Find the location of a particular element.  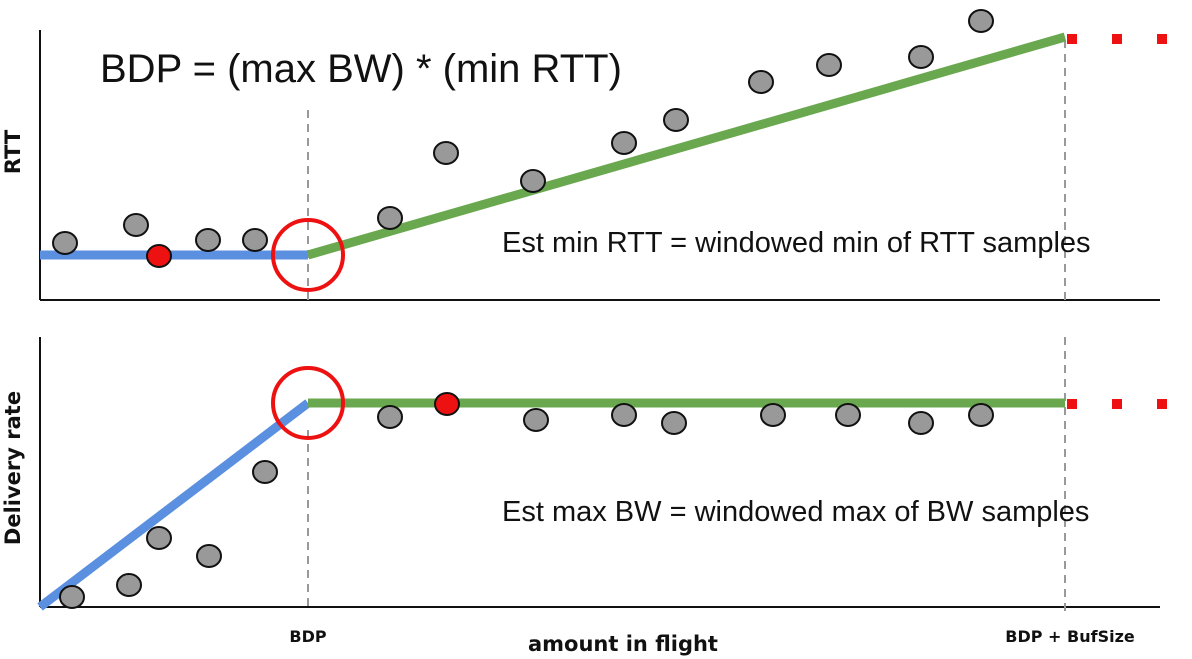

x-tick-bdp: BDP is located at coordinates (307, 636).